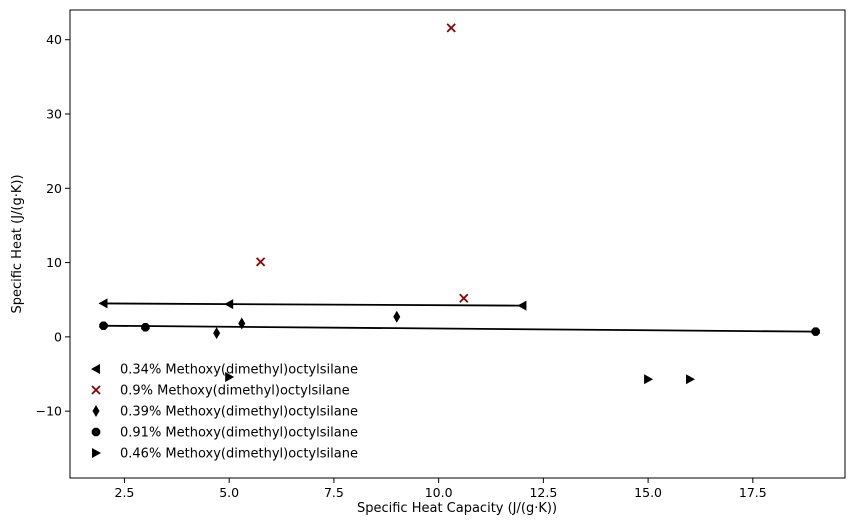 Image resolution: width=853 pixels, height=530 pixels. Describe the element at coordinates (17, 243) in the screenshot. I see `y-axis-label: Specific Heat (J/(g·K))` at that location.